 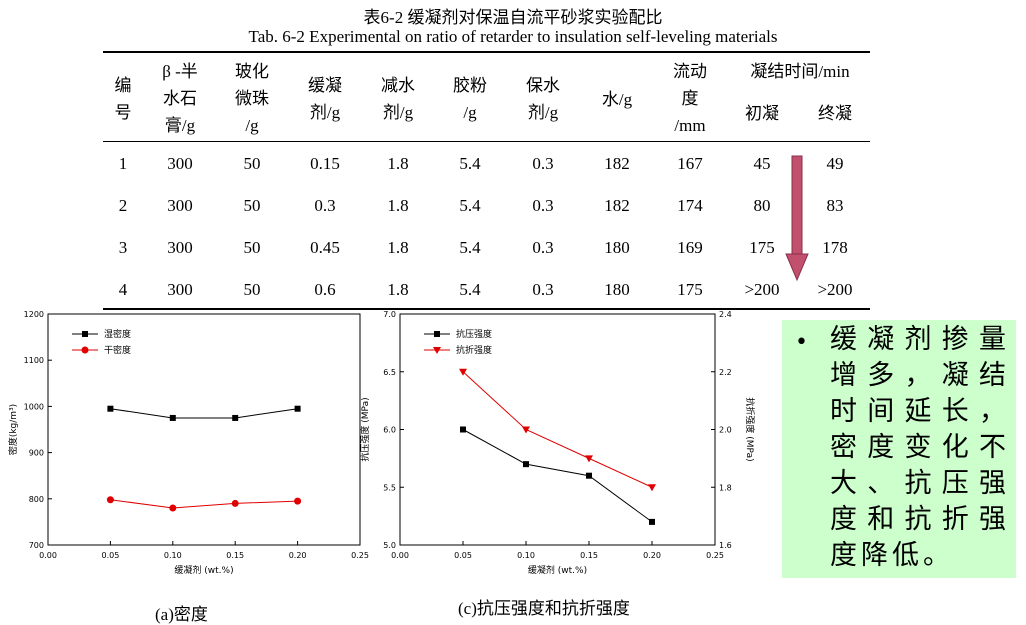 I want to click on table-cell: 0.15, so click(x=325, y=163).